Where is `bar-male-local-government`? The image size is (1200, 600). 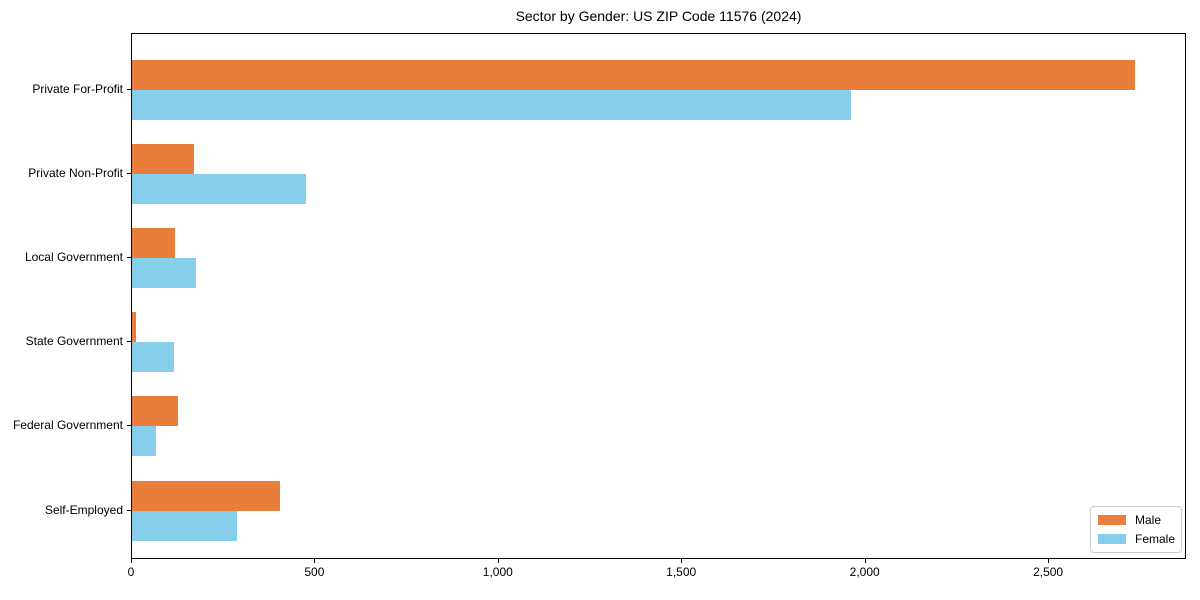
bar-male-local-government is located at coordinates (154, 242).